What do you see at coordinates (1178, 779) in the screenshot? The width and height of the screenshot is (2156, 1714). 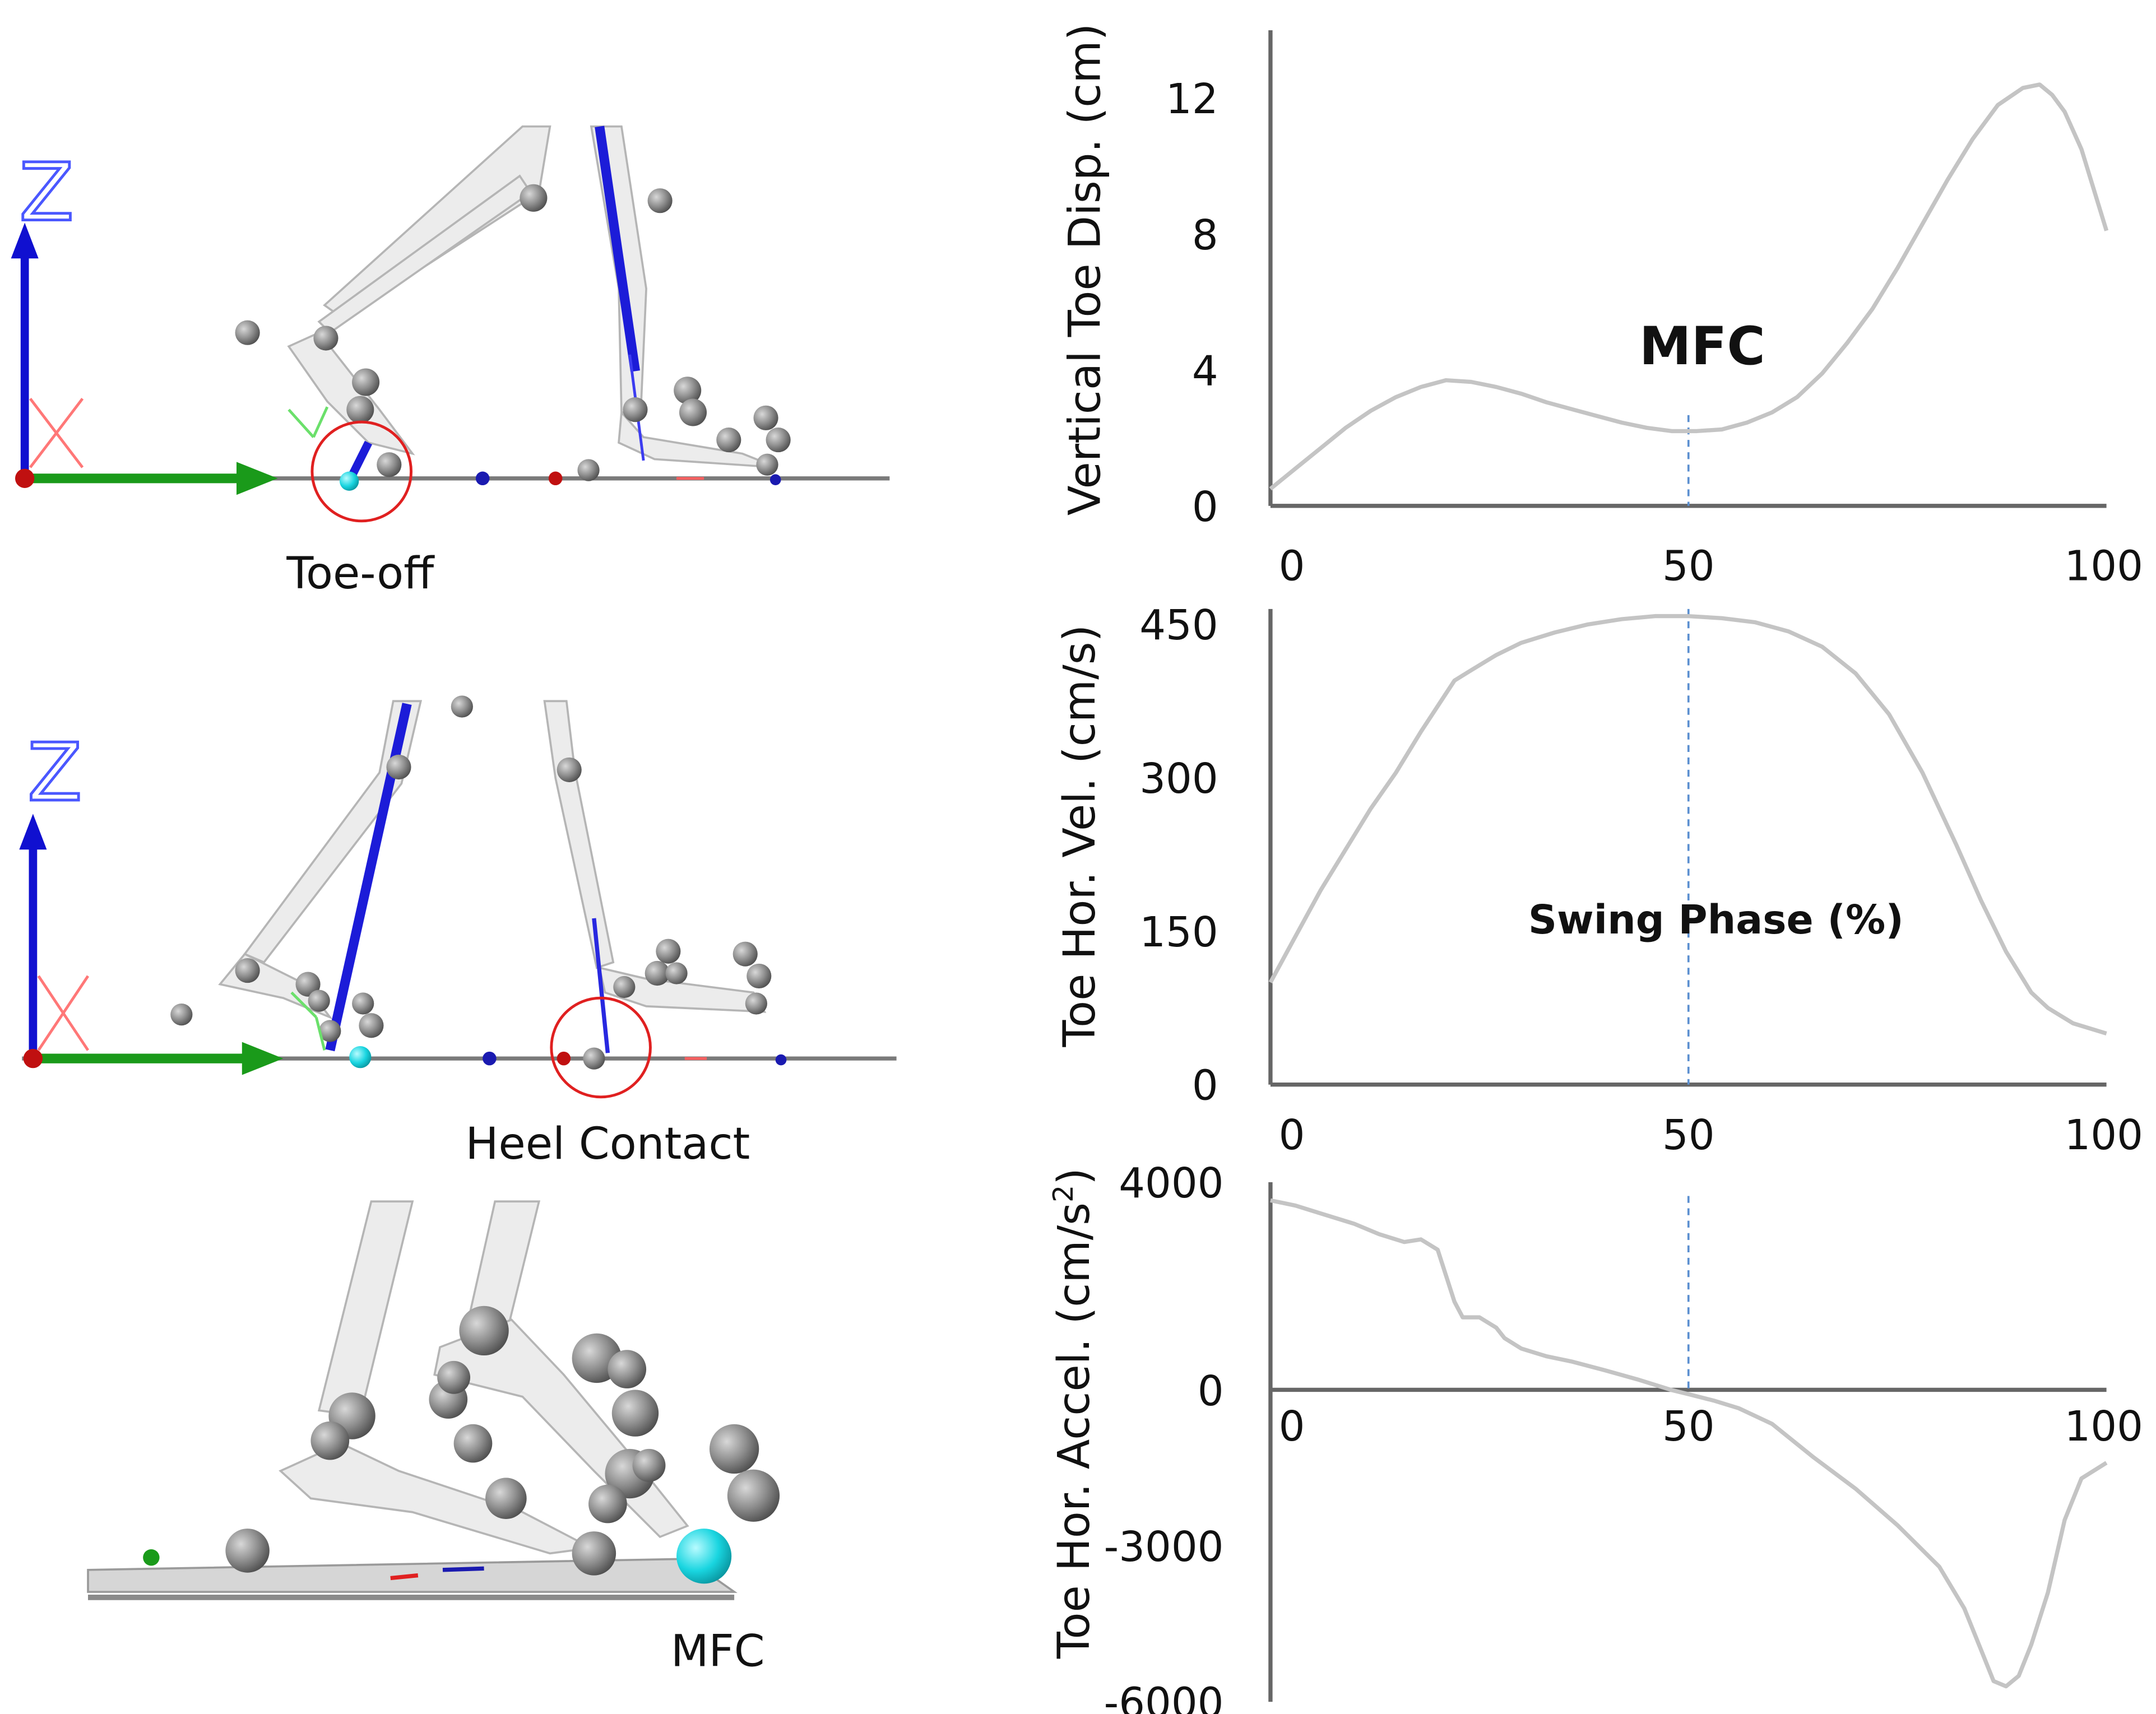 I see `y-tick-label: 300` at bounding box center [1178, 779].